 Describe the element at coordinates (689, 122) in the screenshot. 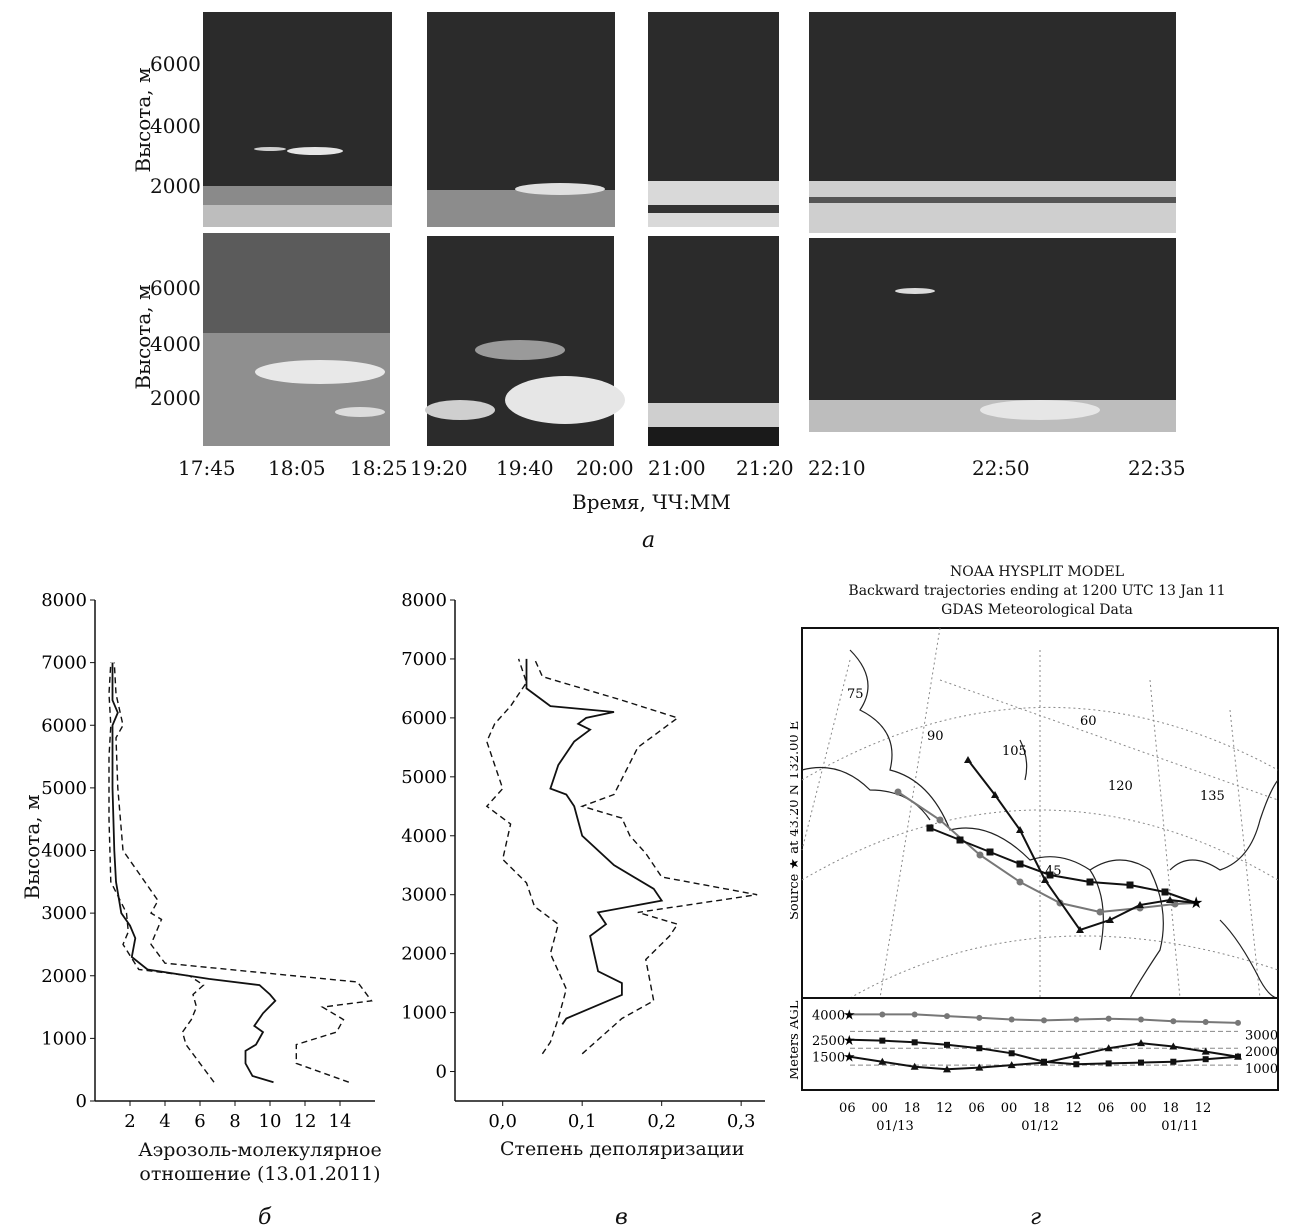

I see `lidar-top-row` at that location.